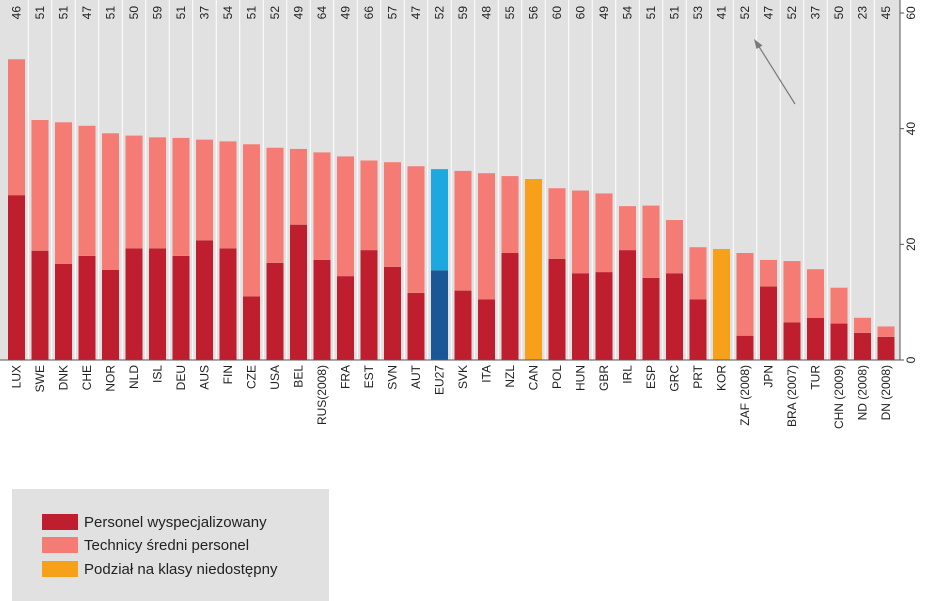  What do you see at coordinates (839, 397) in the screenshot?
I see `x-tick-label-chn-2009: CHN (2009)` at bounding box center [839, 397].